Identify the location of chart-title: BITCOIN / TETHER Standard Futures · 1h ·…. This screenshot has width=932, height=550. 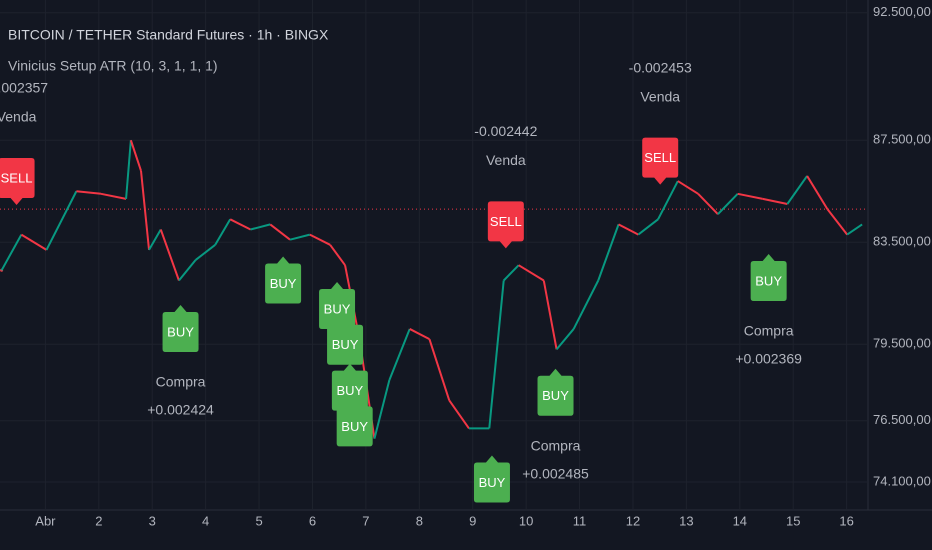
(168, 35).